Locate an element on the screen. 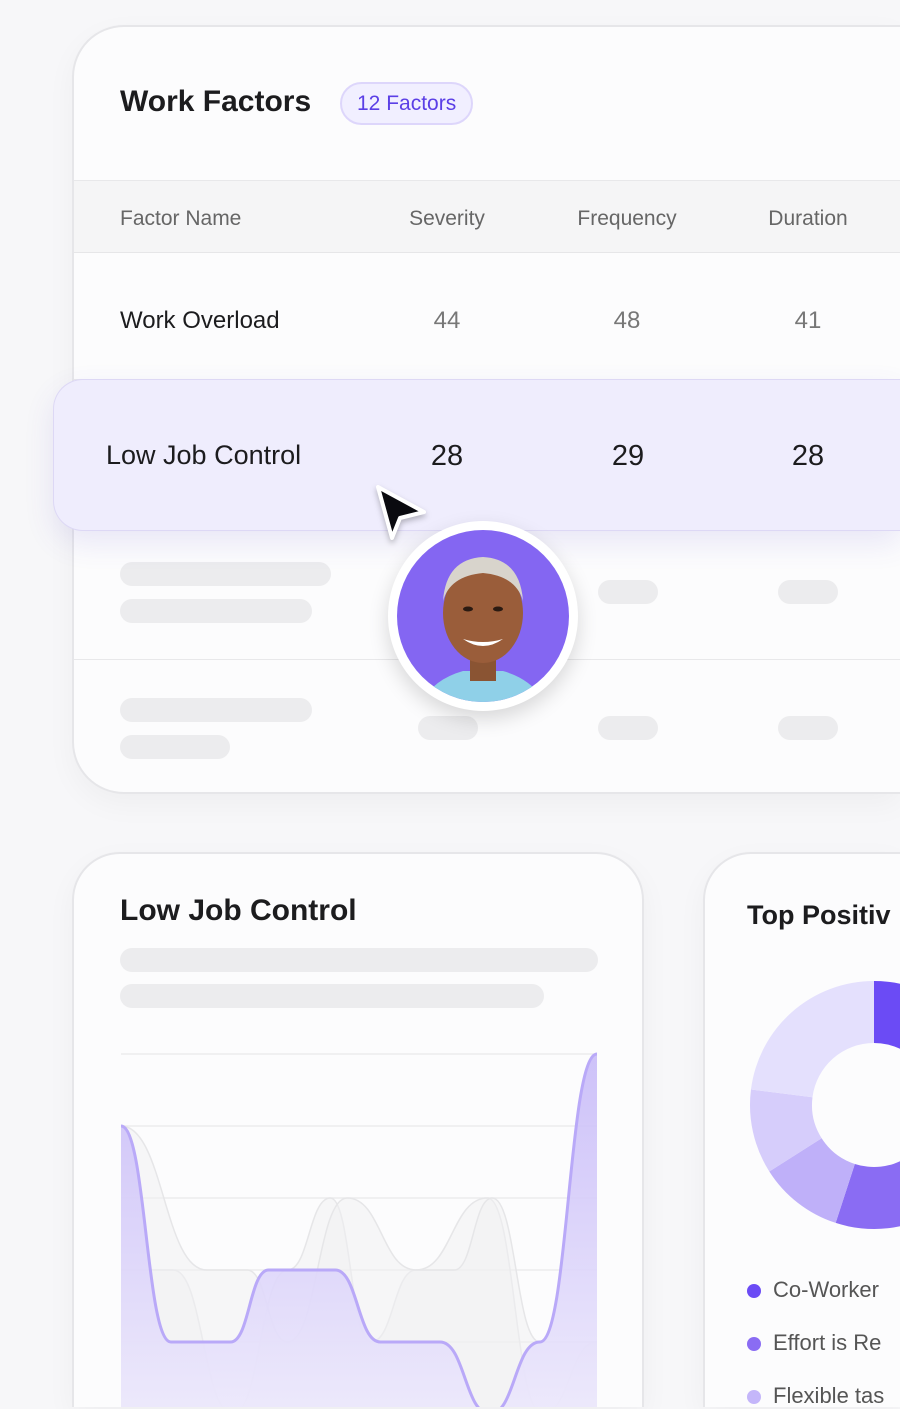 This screenshot has width=900, height=1409. card-title: Low Job Control is located at coordinates (238, 910).